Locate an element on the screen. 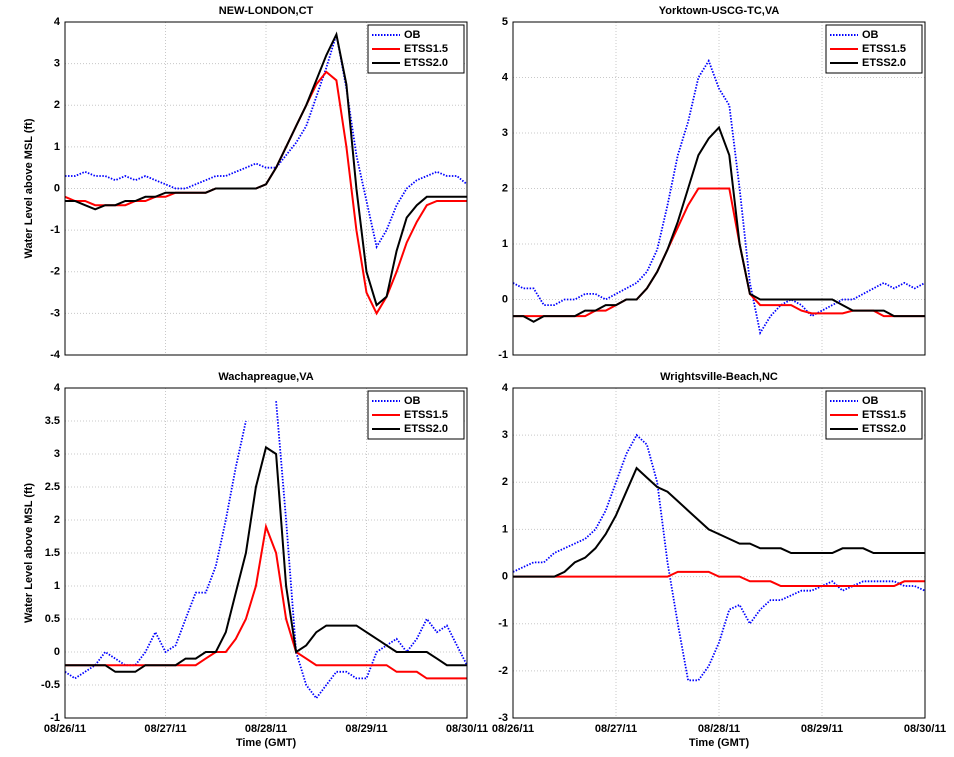 This screenshot has height=757, width=954. y-tick-label: -4 is located at coordinates (55, 355).